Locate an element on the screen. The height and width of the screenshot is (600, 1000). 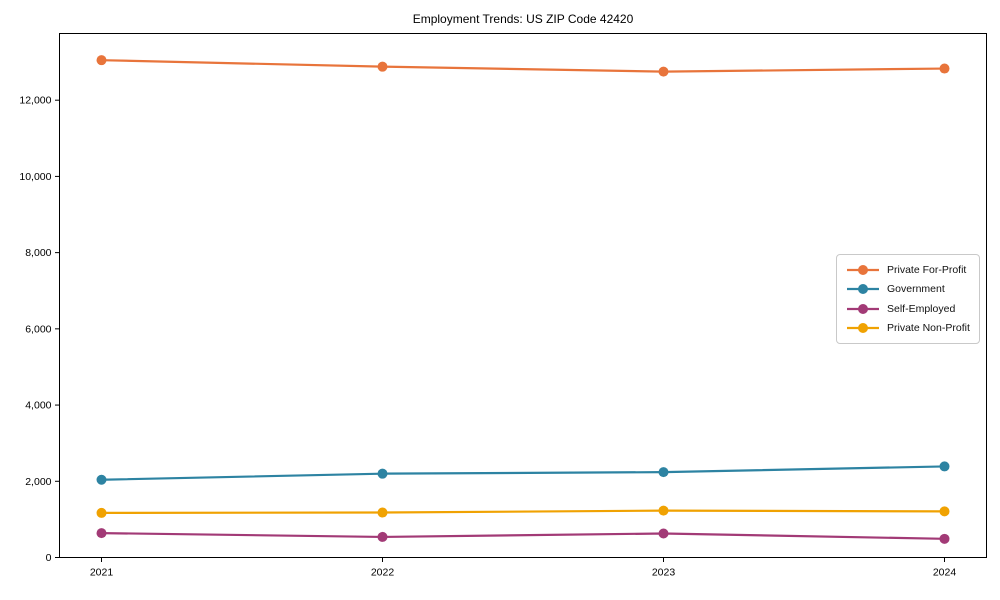
x-axis: 2021 2022 2023 2024 is located at coordinates (523, 568).